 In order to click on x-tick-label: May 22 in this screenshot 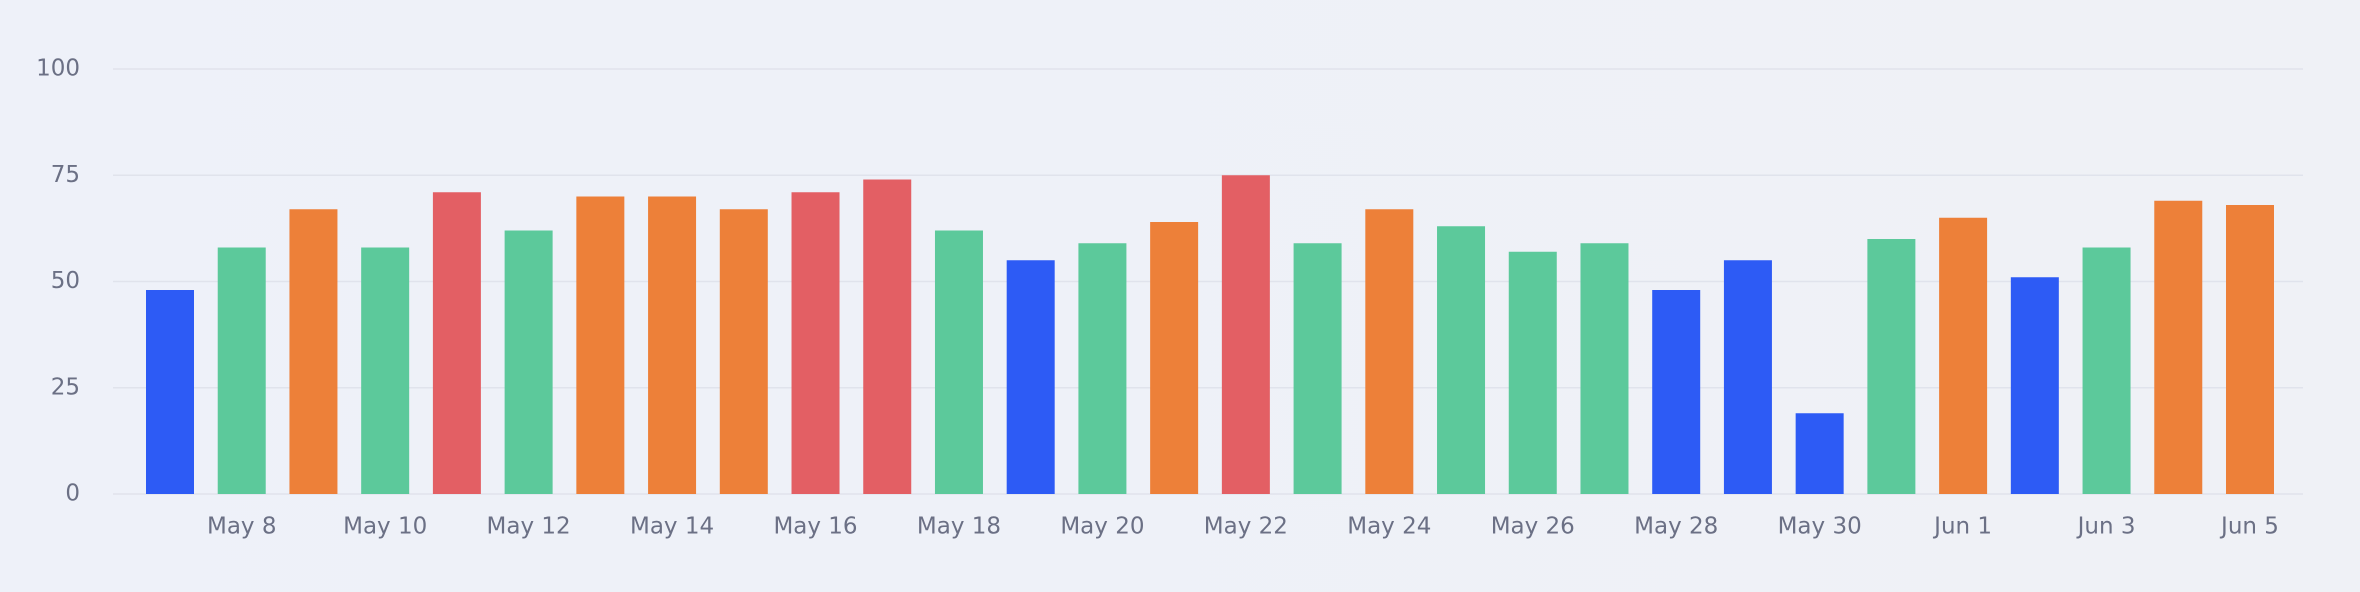, I will do `click(1246, 527)`.